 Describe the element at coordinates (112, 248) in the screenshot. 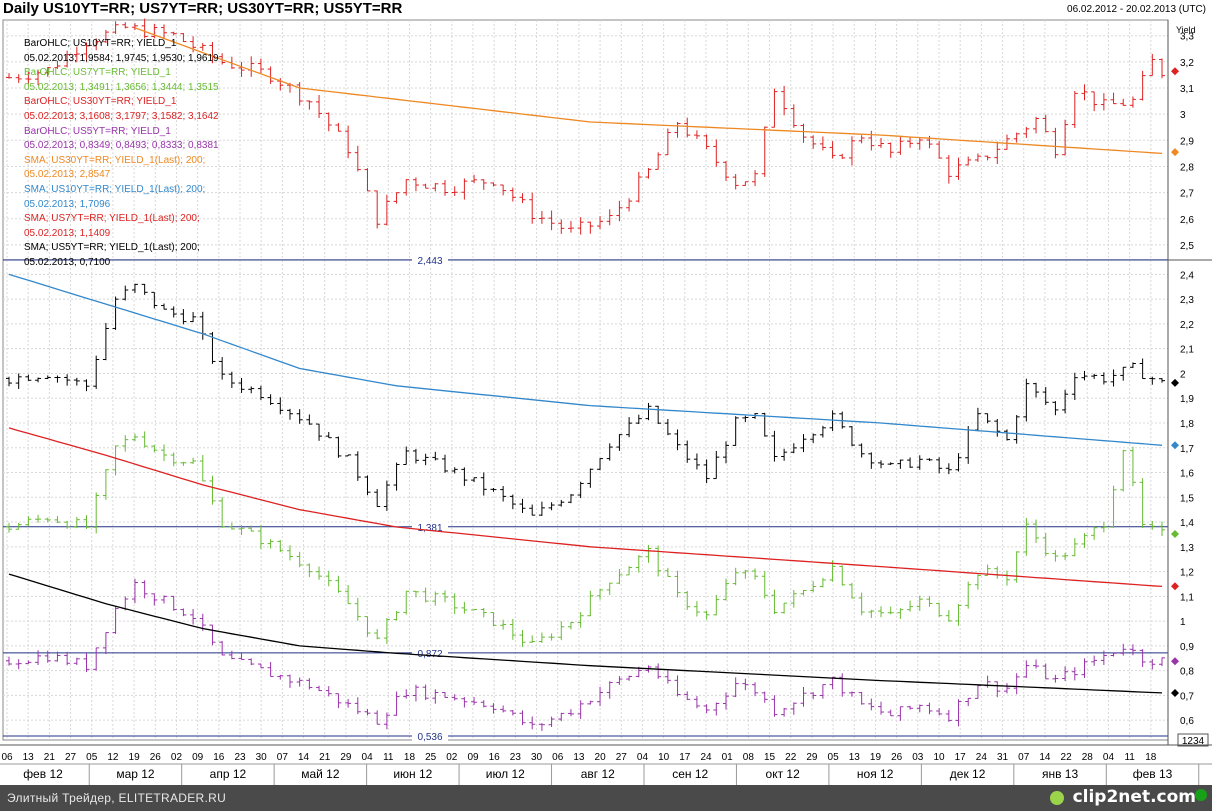

I see `legend-entry: SMA; US5YT=RR; YIELD_1(Last); 200;` at that location.